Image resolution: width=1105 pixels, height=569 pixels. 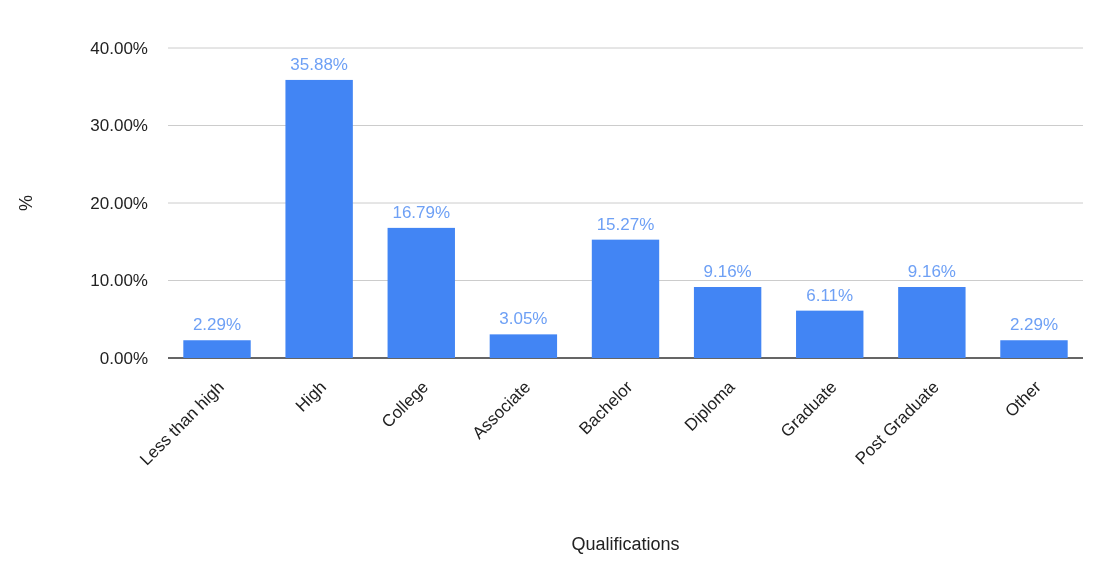 I want to click on data-label: 15.27%, so click(x=625, y=224).